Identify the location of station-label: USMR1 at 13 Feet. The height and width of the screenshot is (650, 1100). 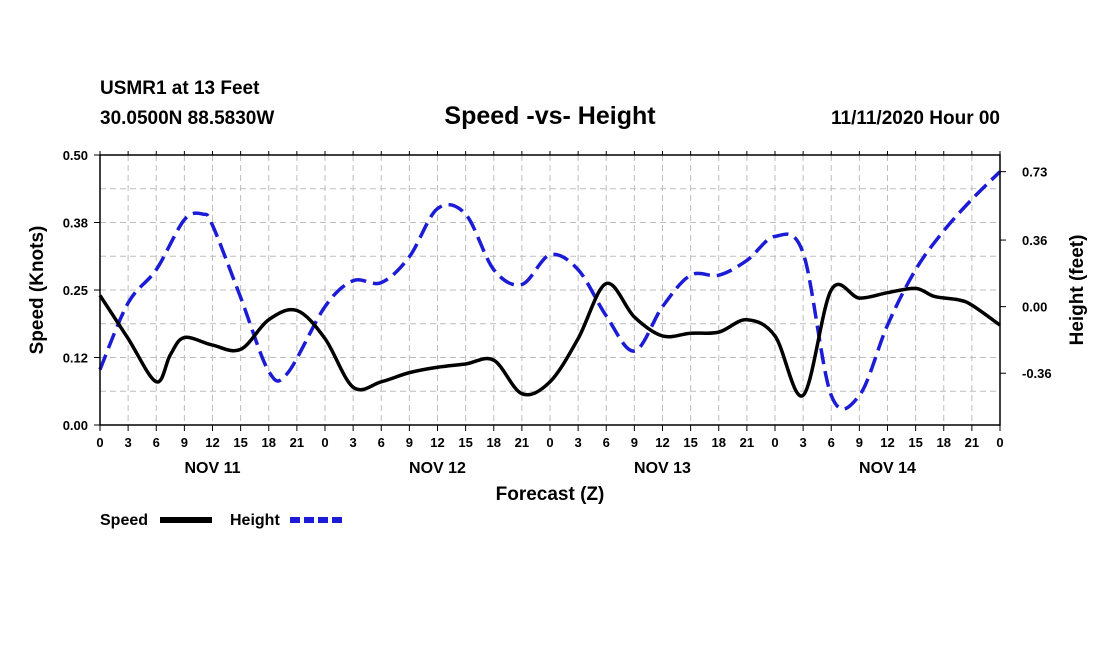
(180, 88).